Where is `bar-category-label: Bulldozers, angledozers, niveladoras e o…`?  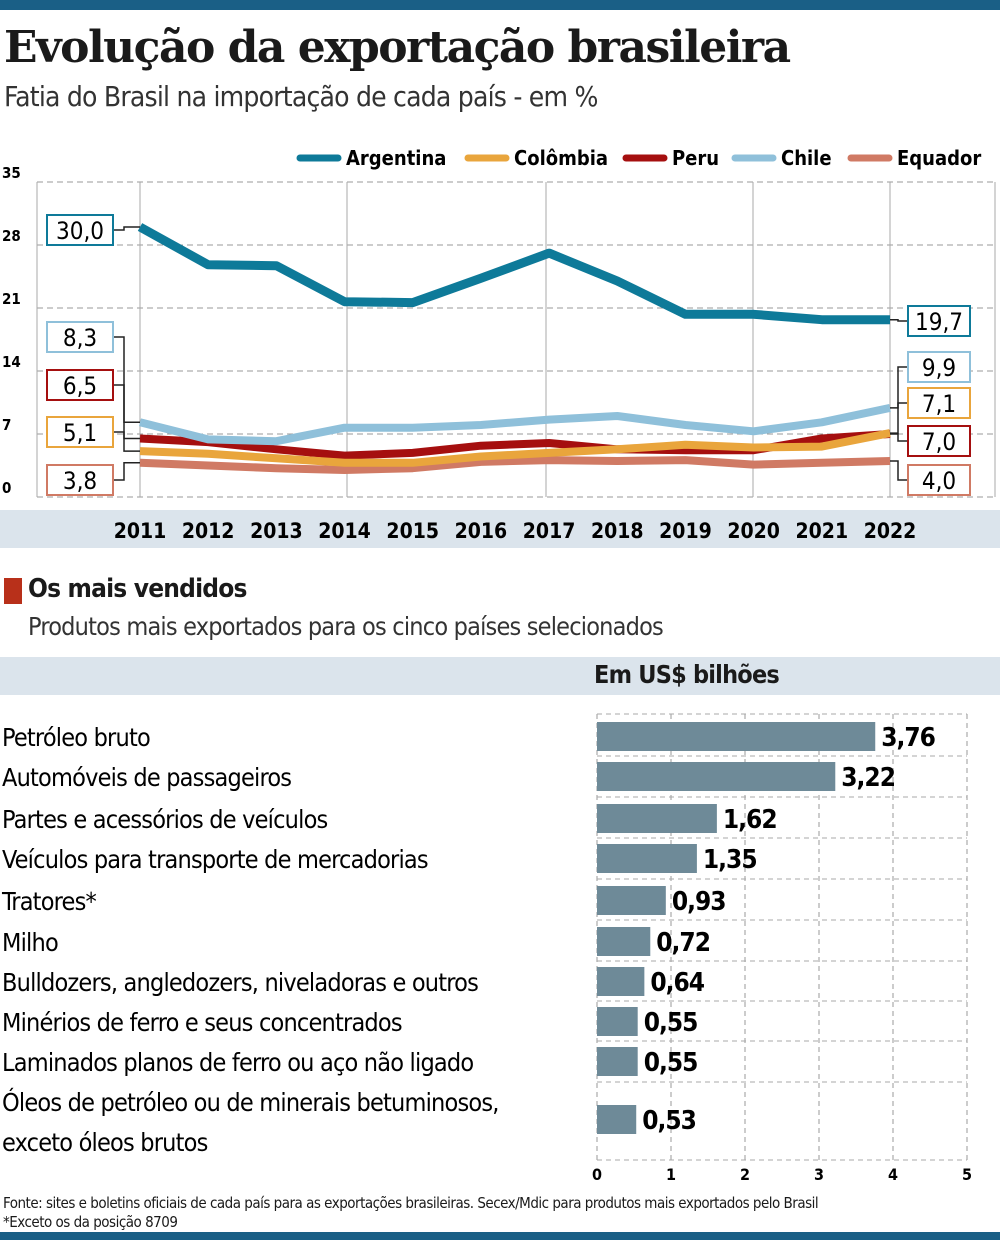 bar-category-label: Bulldozers, angledozers, niveladoras e o… is located at coordinates (240, 982).